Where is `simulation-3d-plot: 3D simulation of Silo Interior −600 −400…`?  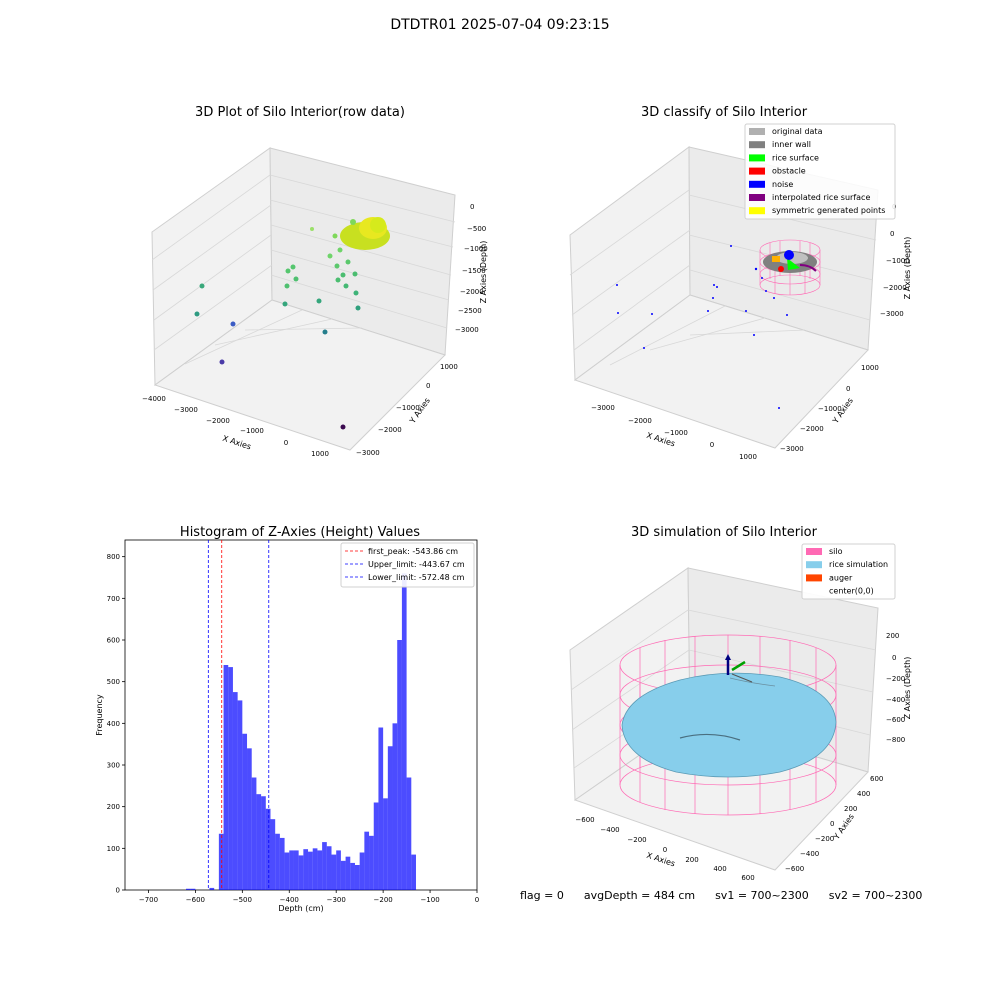
simulation-3d-plot: 3D simulation of Silo Interior −600 −400… is located at coordinates (740, 703).